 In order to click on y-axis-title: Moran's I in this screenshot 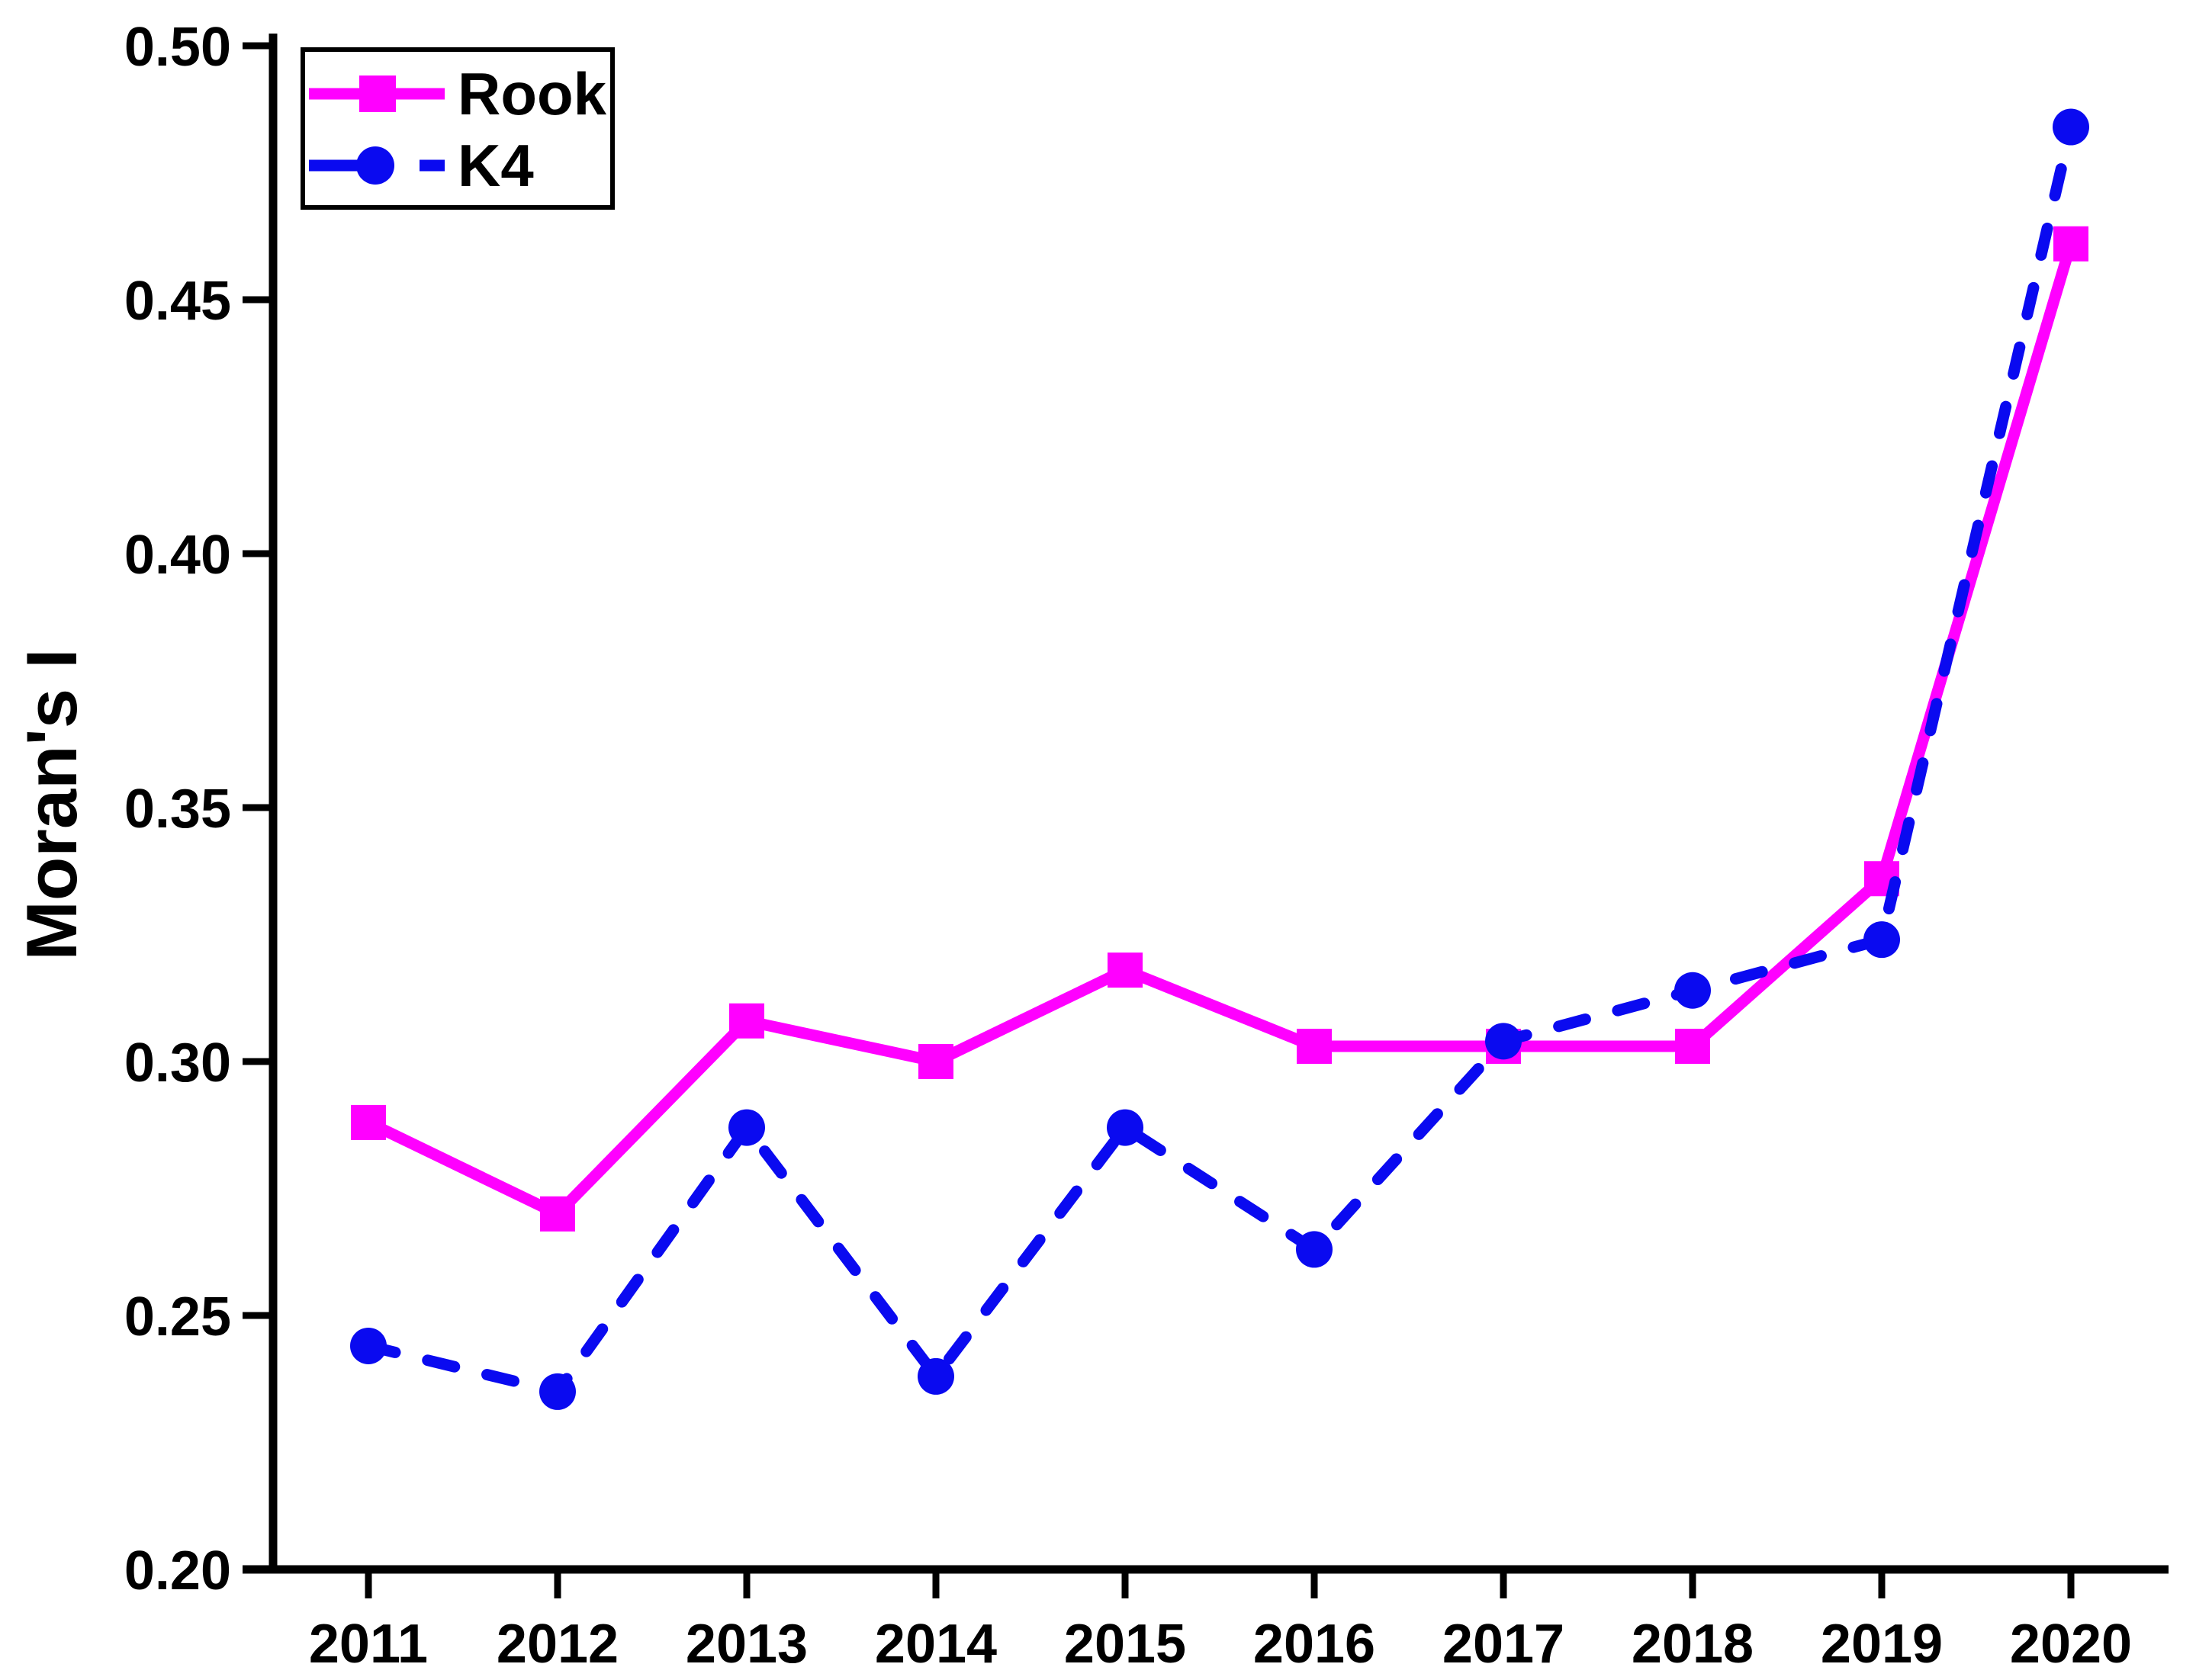, I will do `click(51, 805)`.